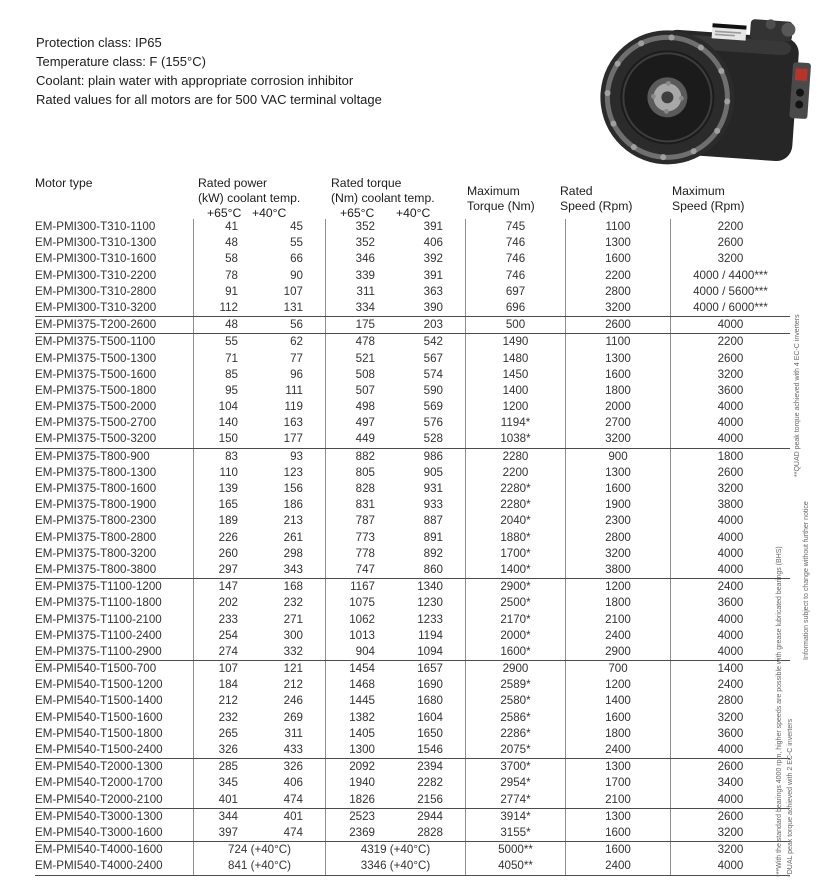 The image size is (830, 880). What do you see at coordinates (259, 866) in the screenshot?
I see `cell-power-65: 841 (+40°C)` at bounding box center [259, 866].